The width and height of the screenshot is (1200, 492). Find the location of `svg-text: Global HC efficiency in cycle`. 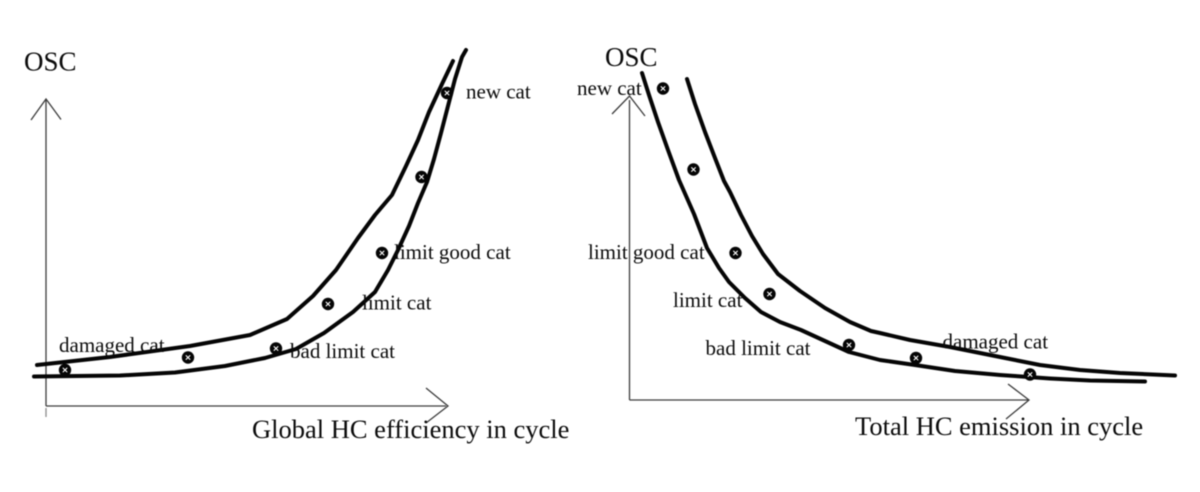

svg-text: Global HC efficiency in cycle is located at coordinates (410, 429).